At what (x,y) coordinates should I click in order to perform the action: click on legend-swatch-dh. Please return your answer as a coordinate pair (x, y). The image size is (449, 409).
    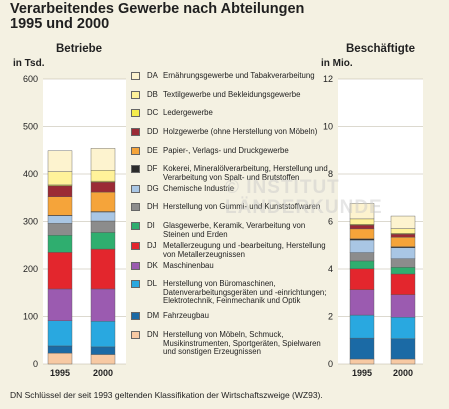
    Looking at the image, I should click on (135, 207).